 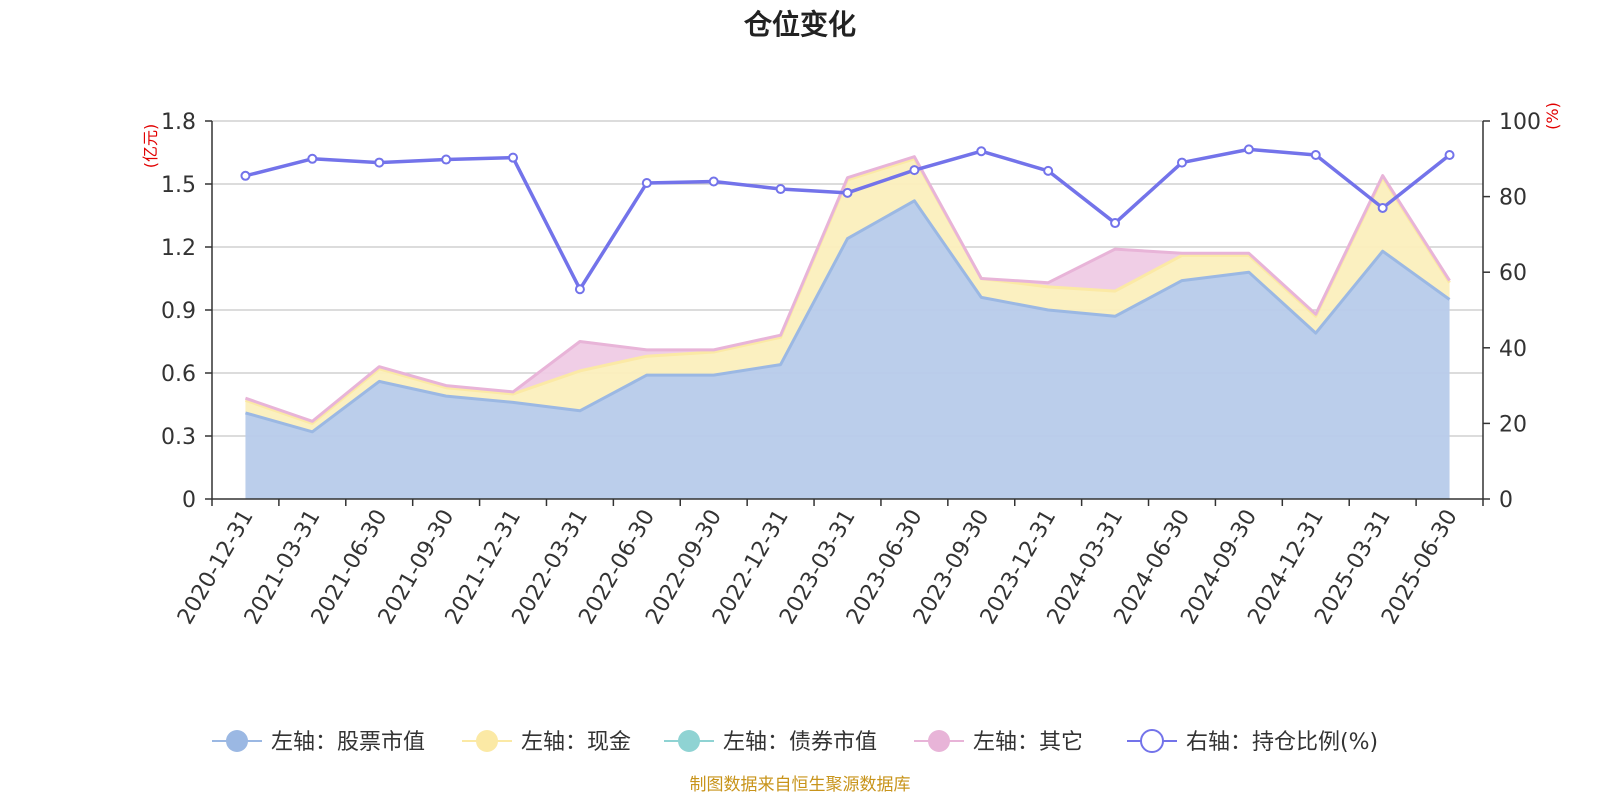 I want to click on y-right-tick-label: 100, so click(x=1520, y=122).